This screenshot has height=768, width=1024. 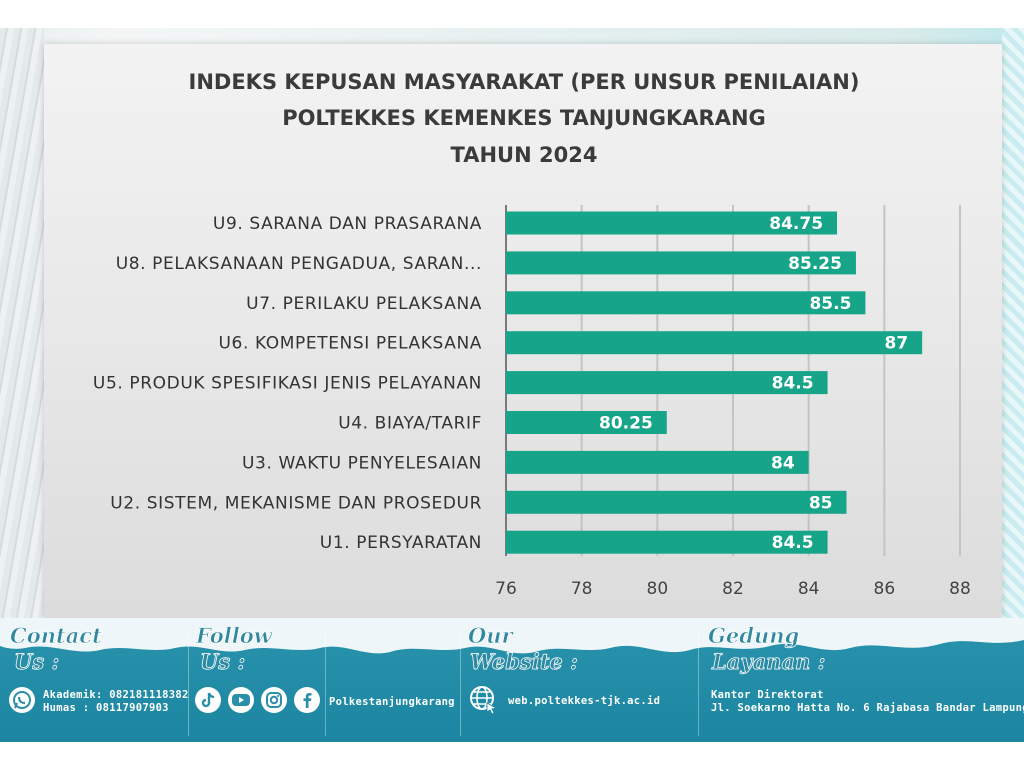 What do you see at coordinates (362, 463) in the screenshot?
I see `category-label: U3. WAKTU PENYELESAIAN` at bounding box center [362, 463].